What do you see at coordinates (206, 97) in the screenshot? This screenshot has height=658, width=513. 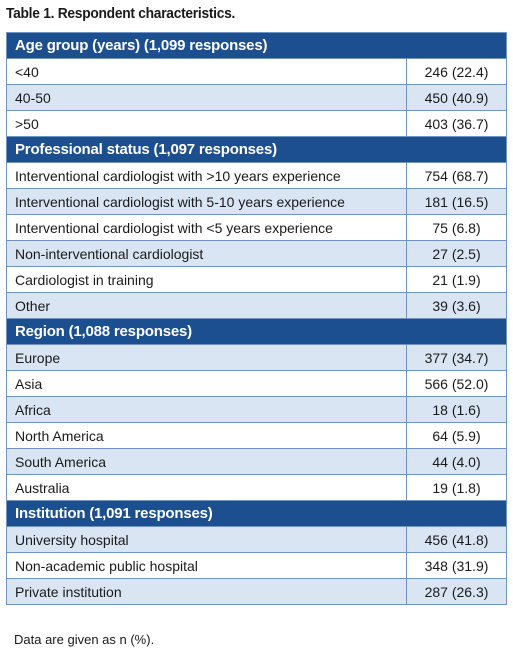 I see `row-label: 40-50` at bounding box center [206, 97].